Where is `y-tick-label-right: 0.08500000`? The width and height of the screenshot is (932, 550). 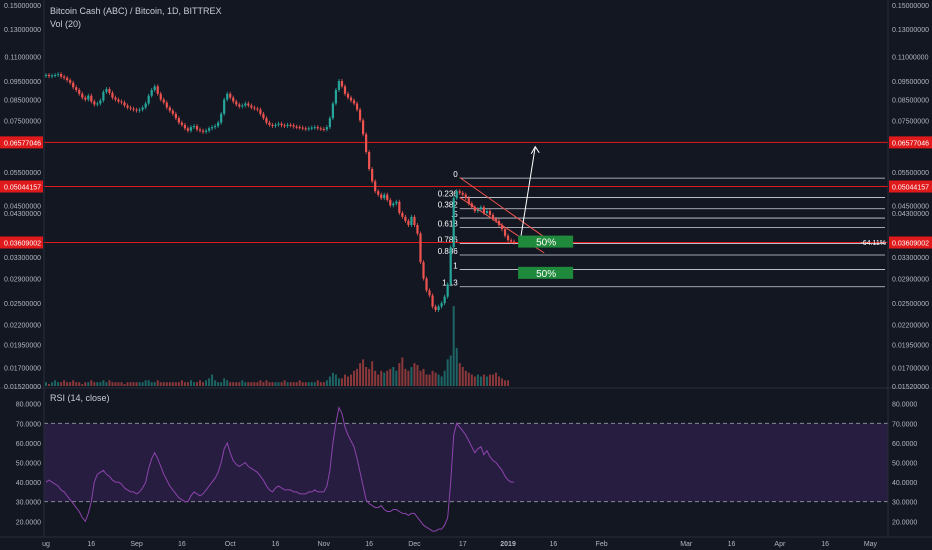
y-tick-label-right: 0.08500000 is located at coordinates (910, 101).